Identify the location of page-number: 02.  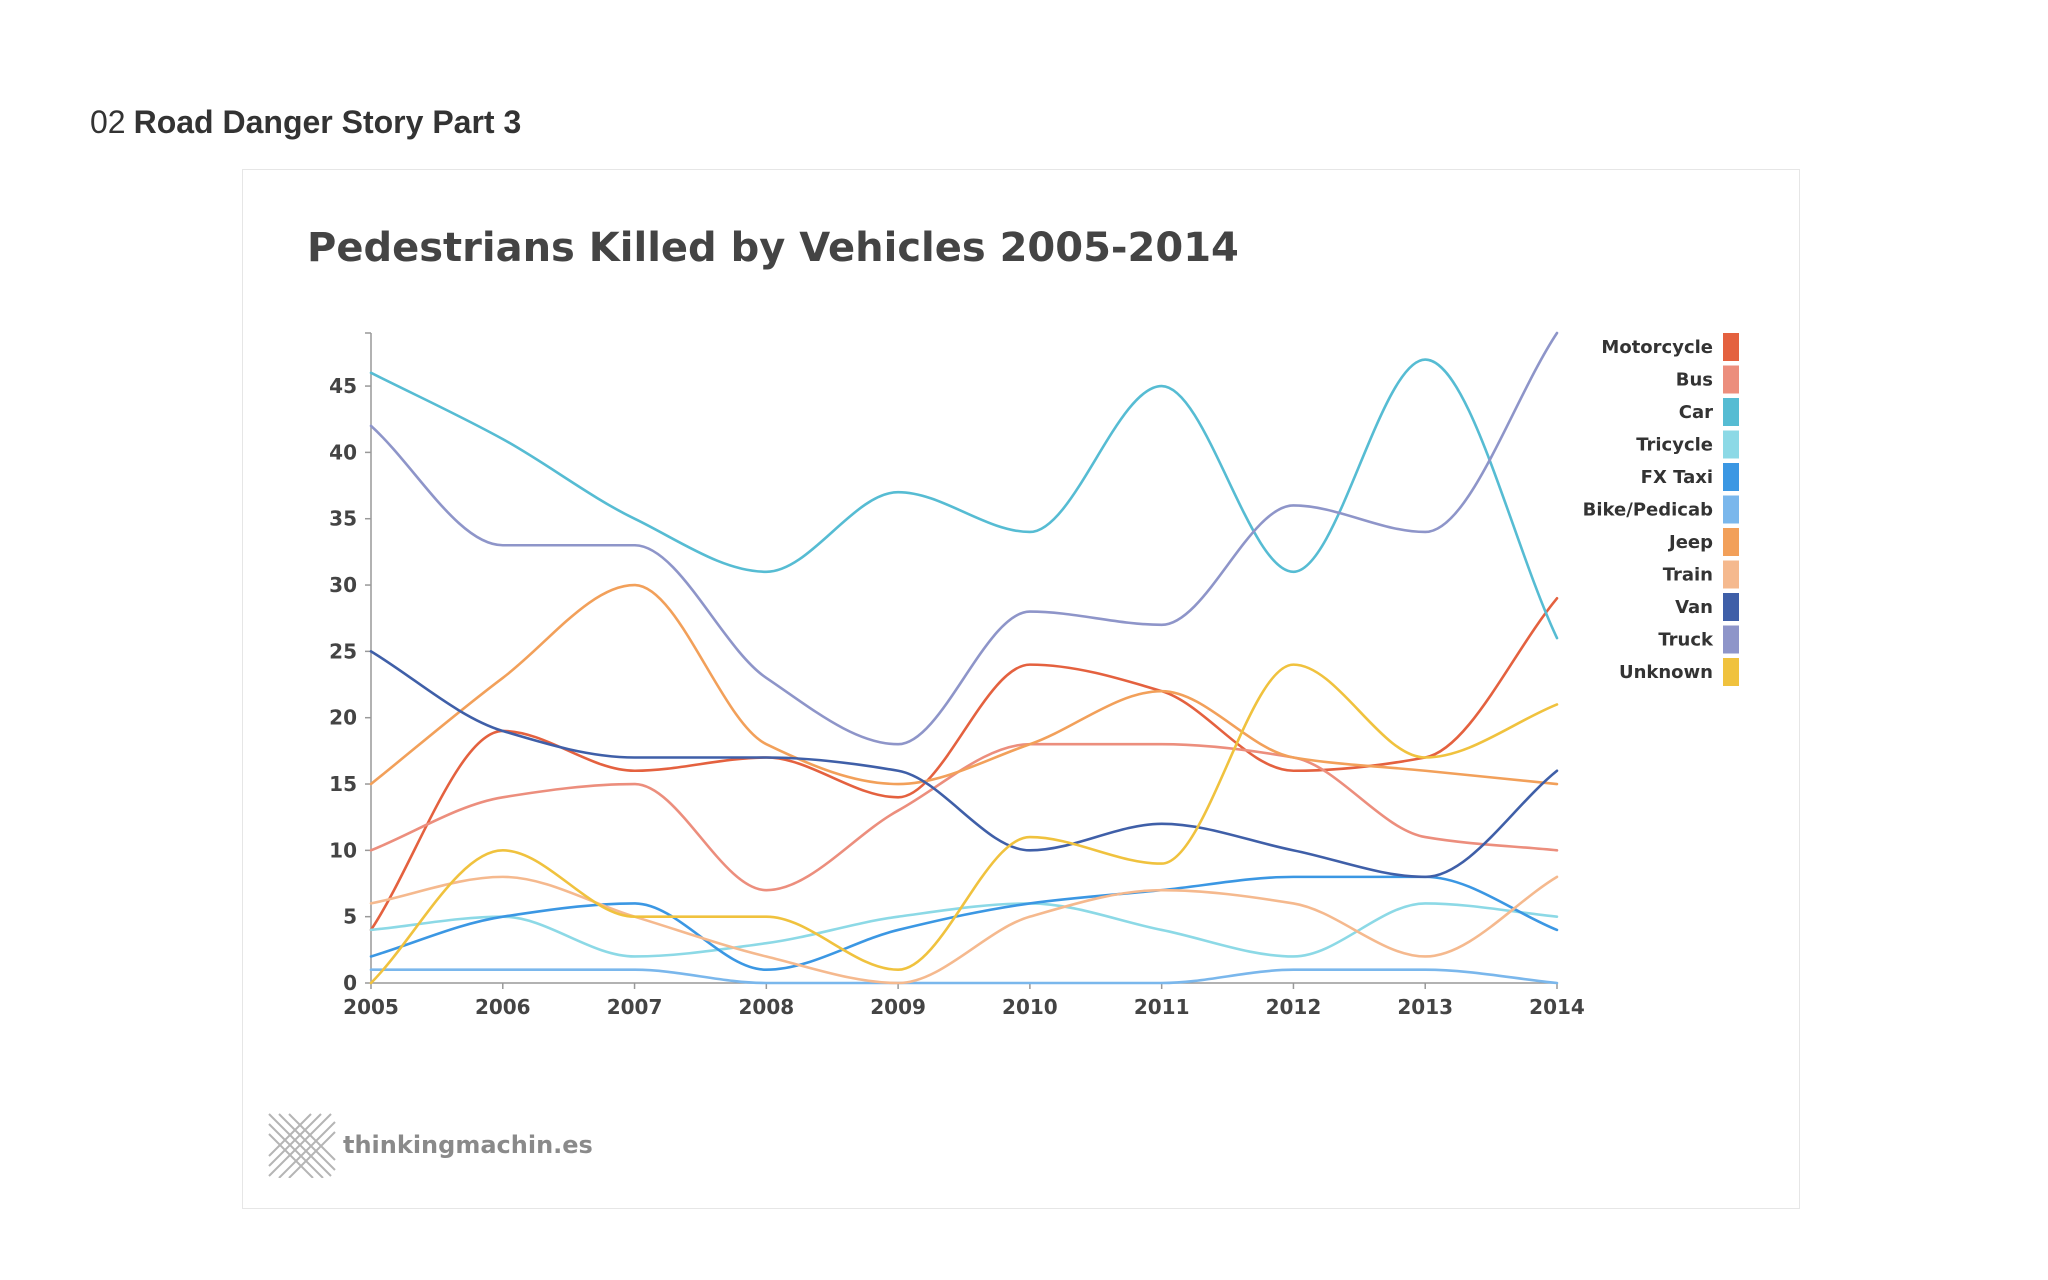
(108, 122).